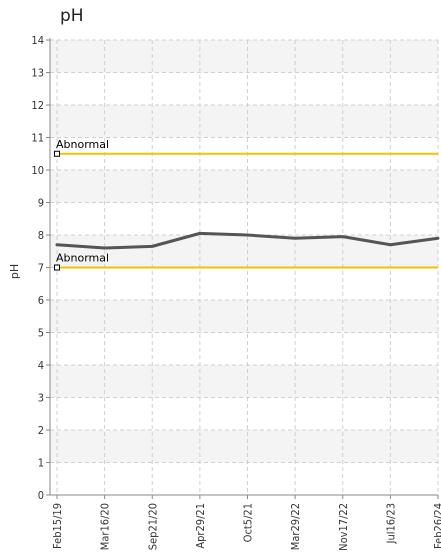  I want to click on y-tick-label: 10, so click(37, 170).